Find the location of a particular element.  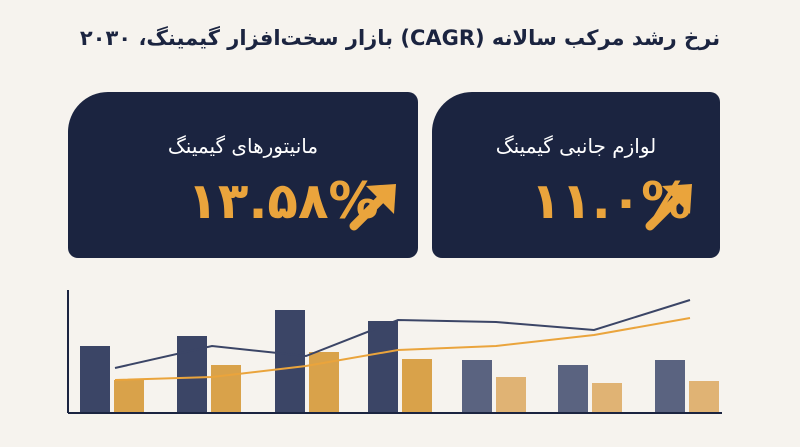

card-label: لوازم جانبی گیمینگ is located at coordinates (576, 146).